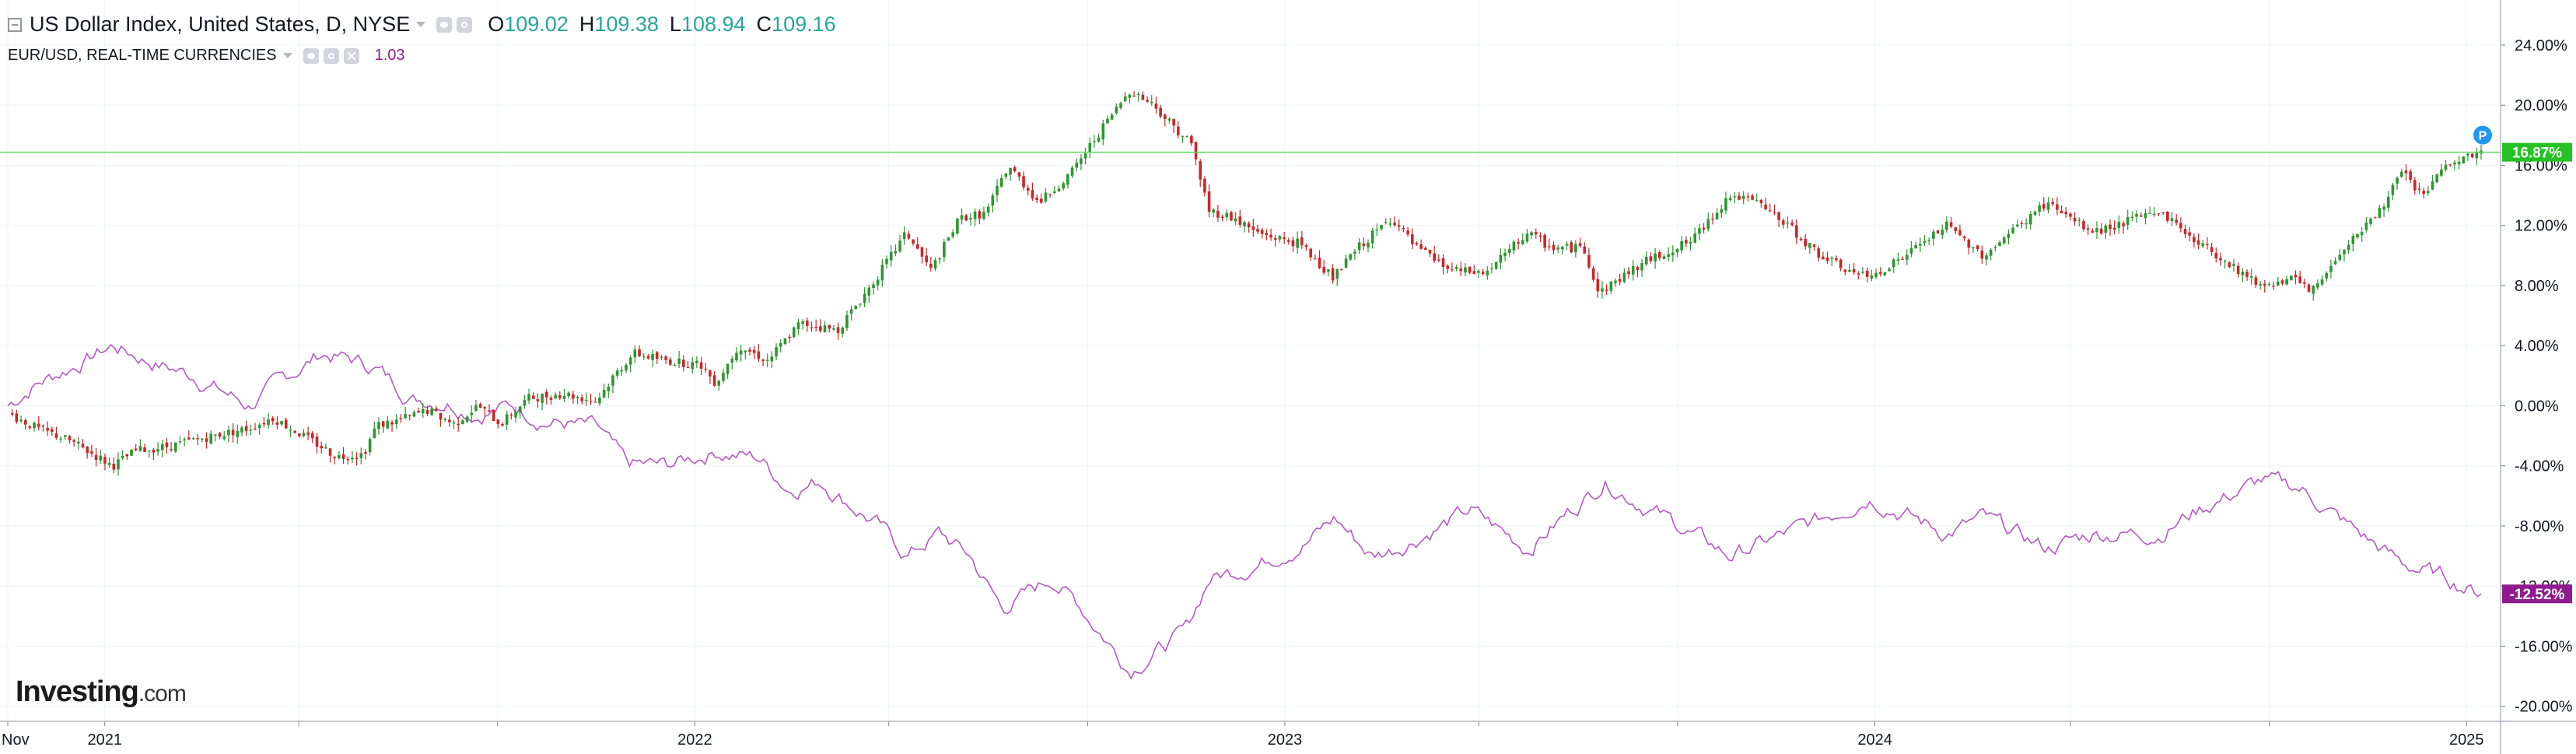 The image size is (2576, 754). I want to click on collapse-icon, so click(15, 24).